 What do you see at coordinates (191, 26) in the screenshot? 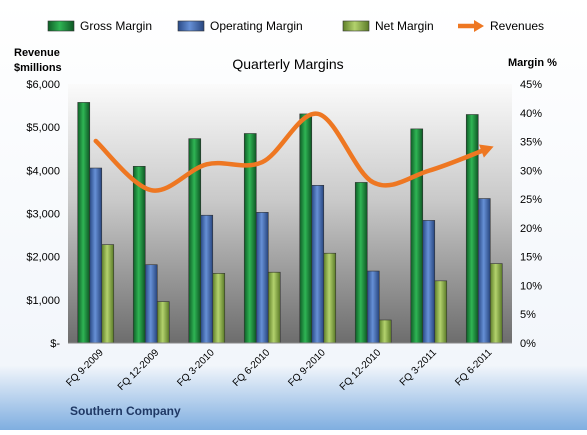
I see `operating-margin-legend-swatch` at bounding box center [191, 26].